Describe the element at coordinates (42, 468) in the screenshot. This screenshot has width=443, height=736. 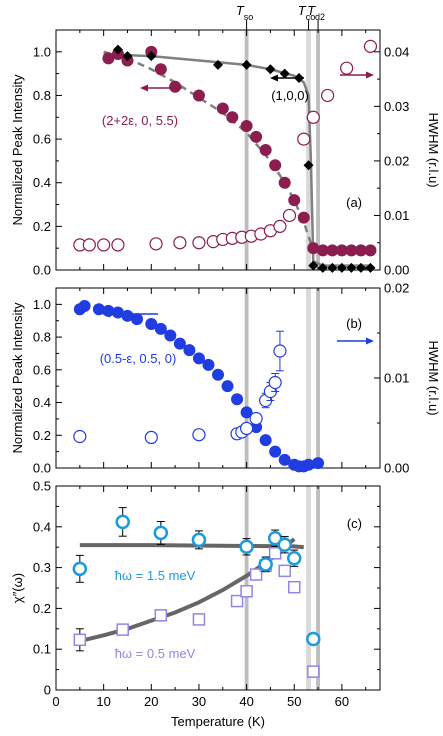
I see `y-tick-label-p1-0.0: 0.0` at that location.